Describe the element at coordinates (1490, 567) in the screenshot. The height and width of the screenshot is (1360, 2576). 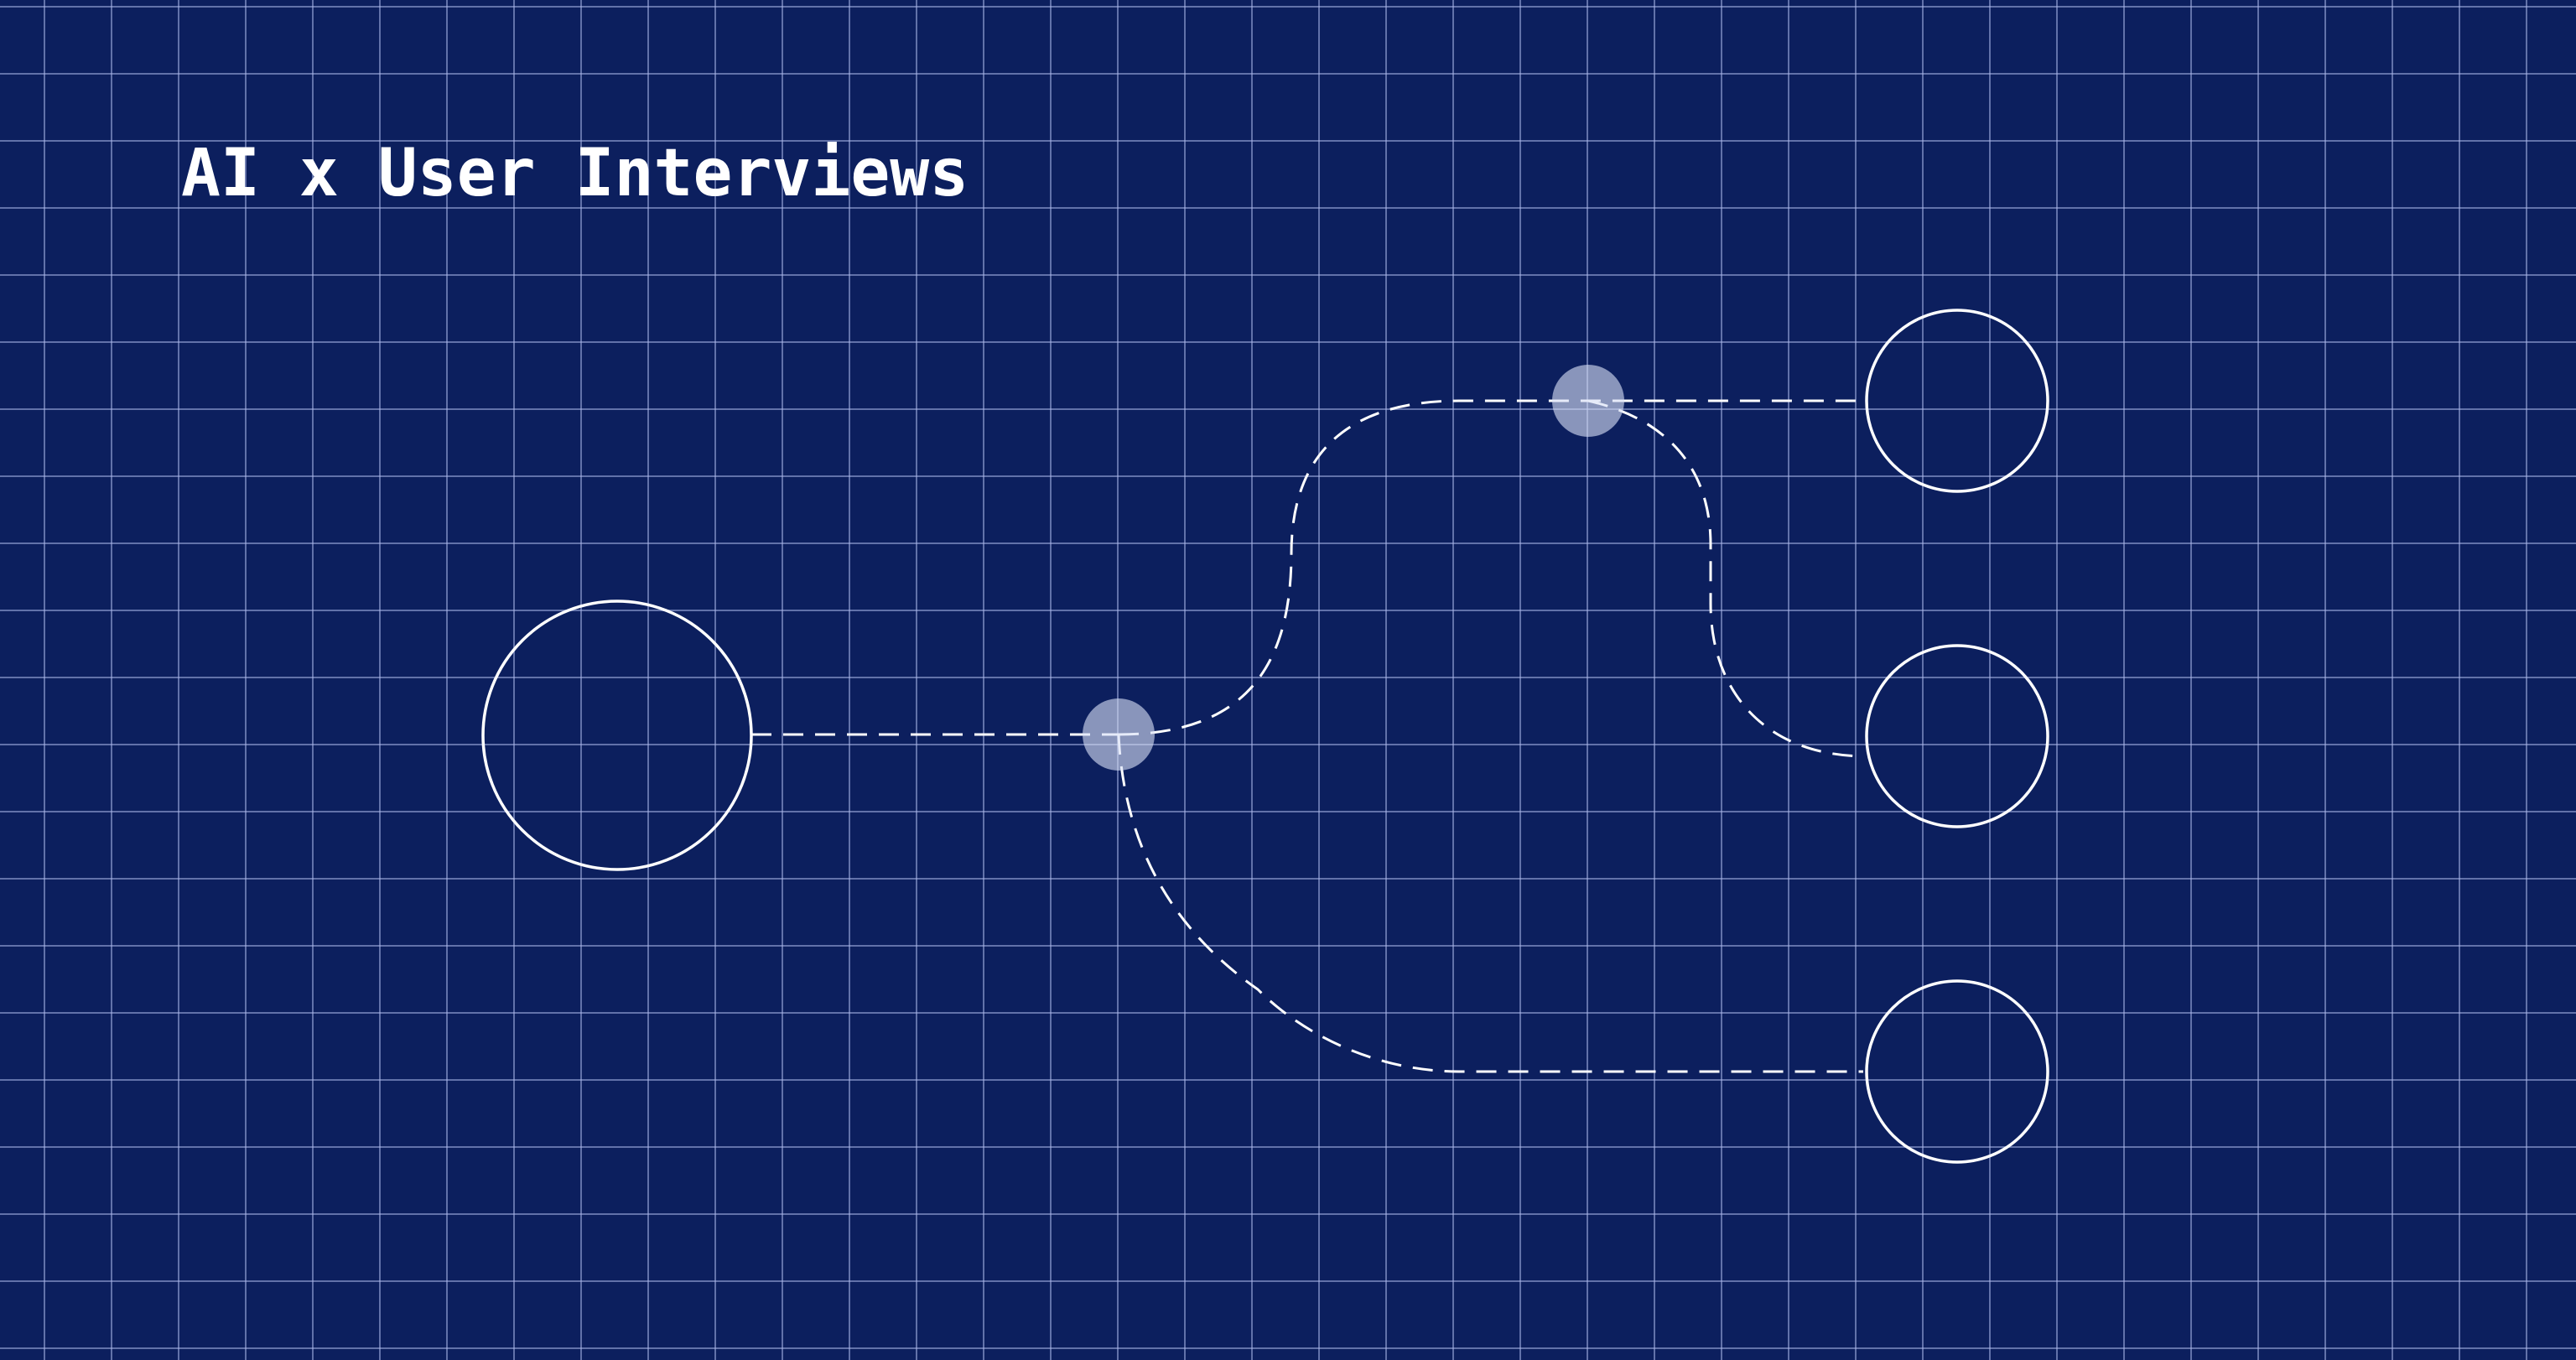
I see `connector-primary-to-top` at that location.